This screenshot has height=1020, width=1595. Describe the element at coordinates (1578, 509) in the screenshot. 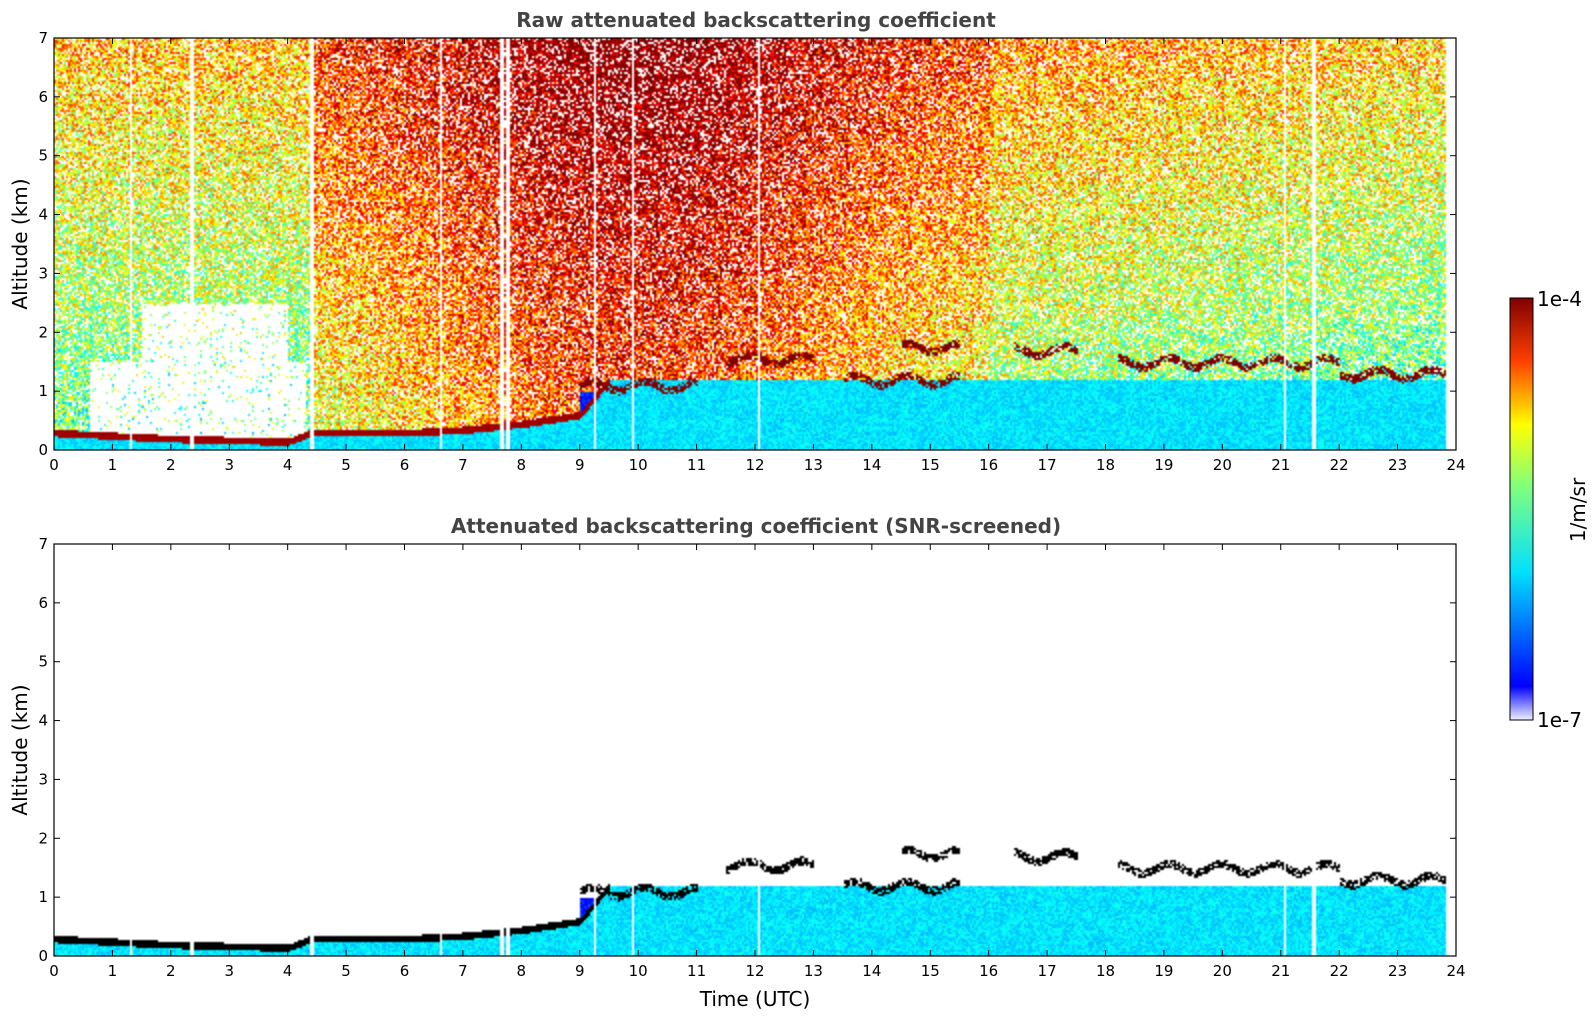

I see `colorbar-unit-label: 1/m/sr` at that location.